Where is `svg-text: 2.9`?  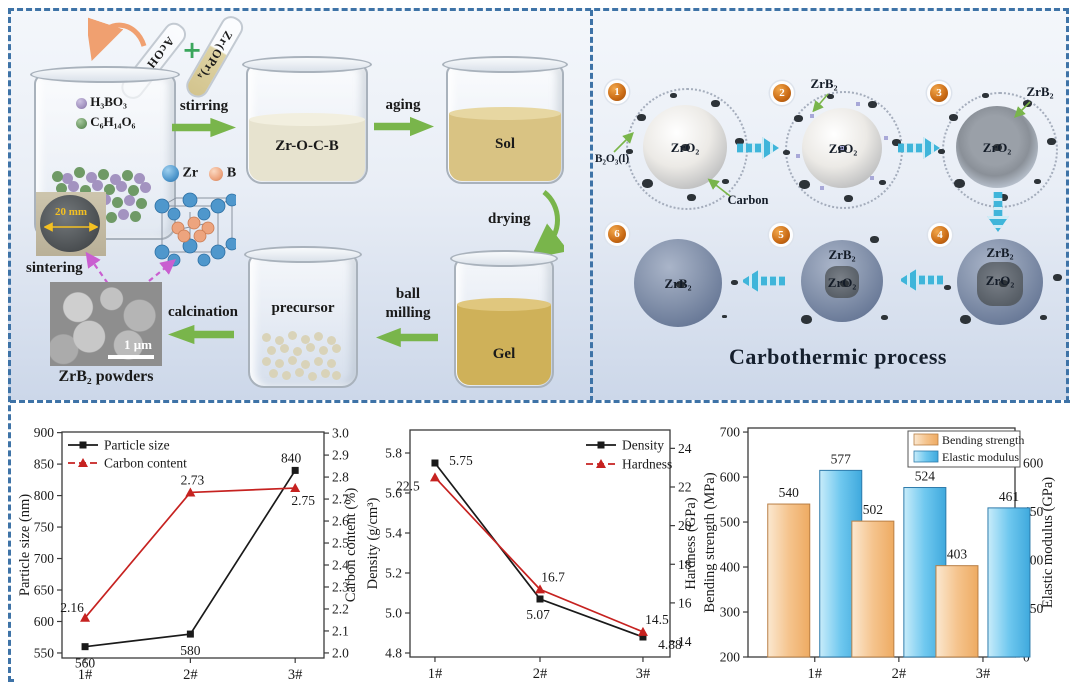 svg-text: 2.9 is located at coordinates (340, 455).